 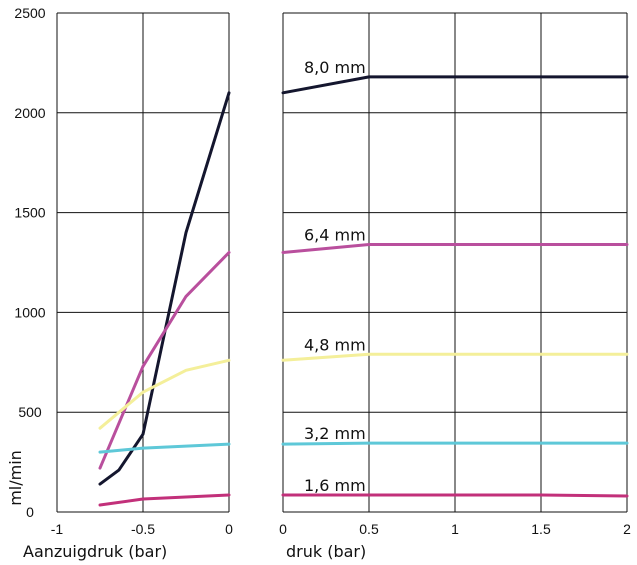 I want to click on x-tick-label: -1, so click(x=57, y=529).